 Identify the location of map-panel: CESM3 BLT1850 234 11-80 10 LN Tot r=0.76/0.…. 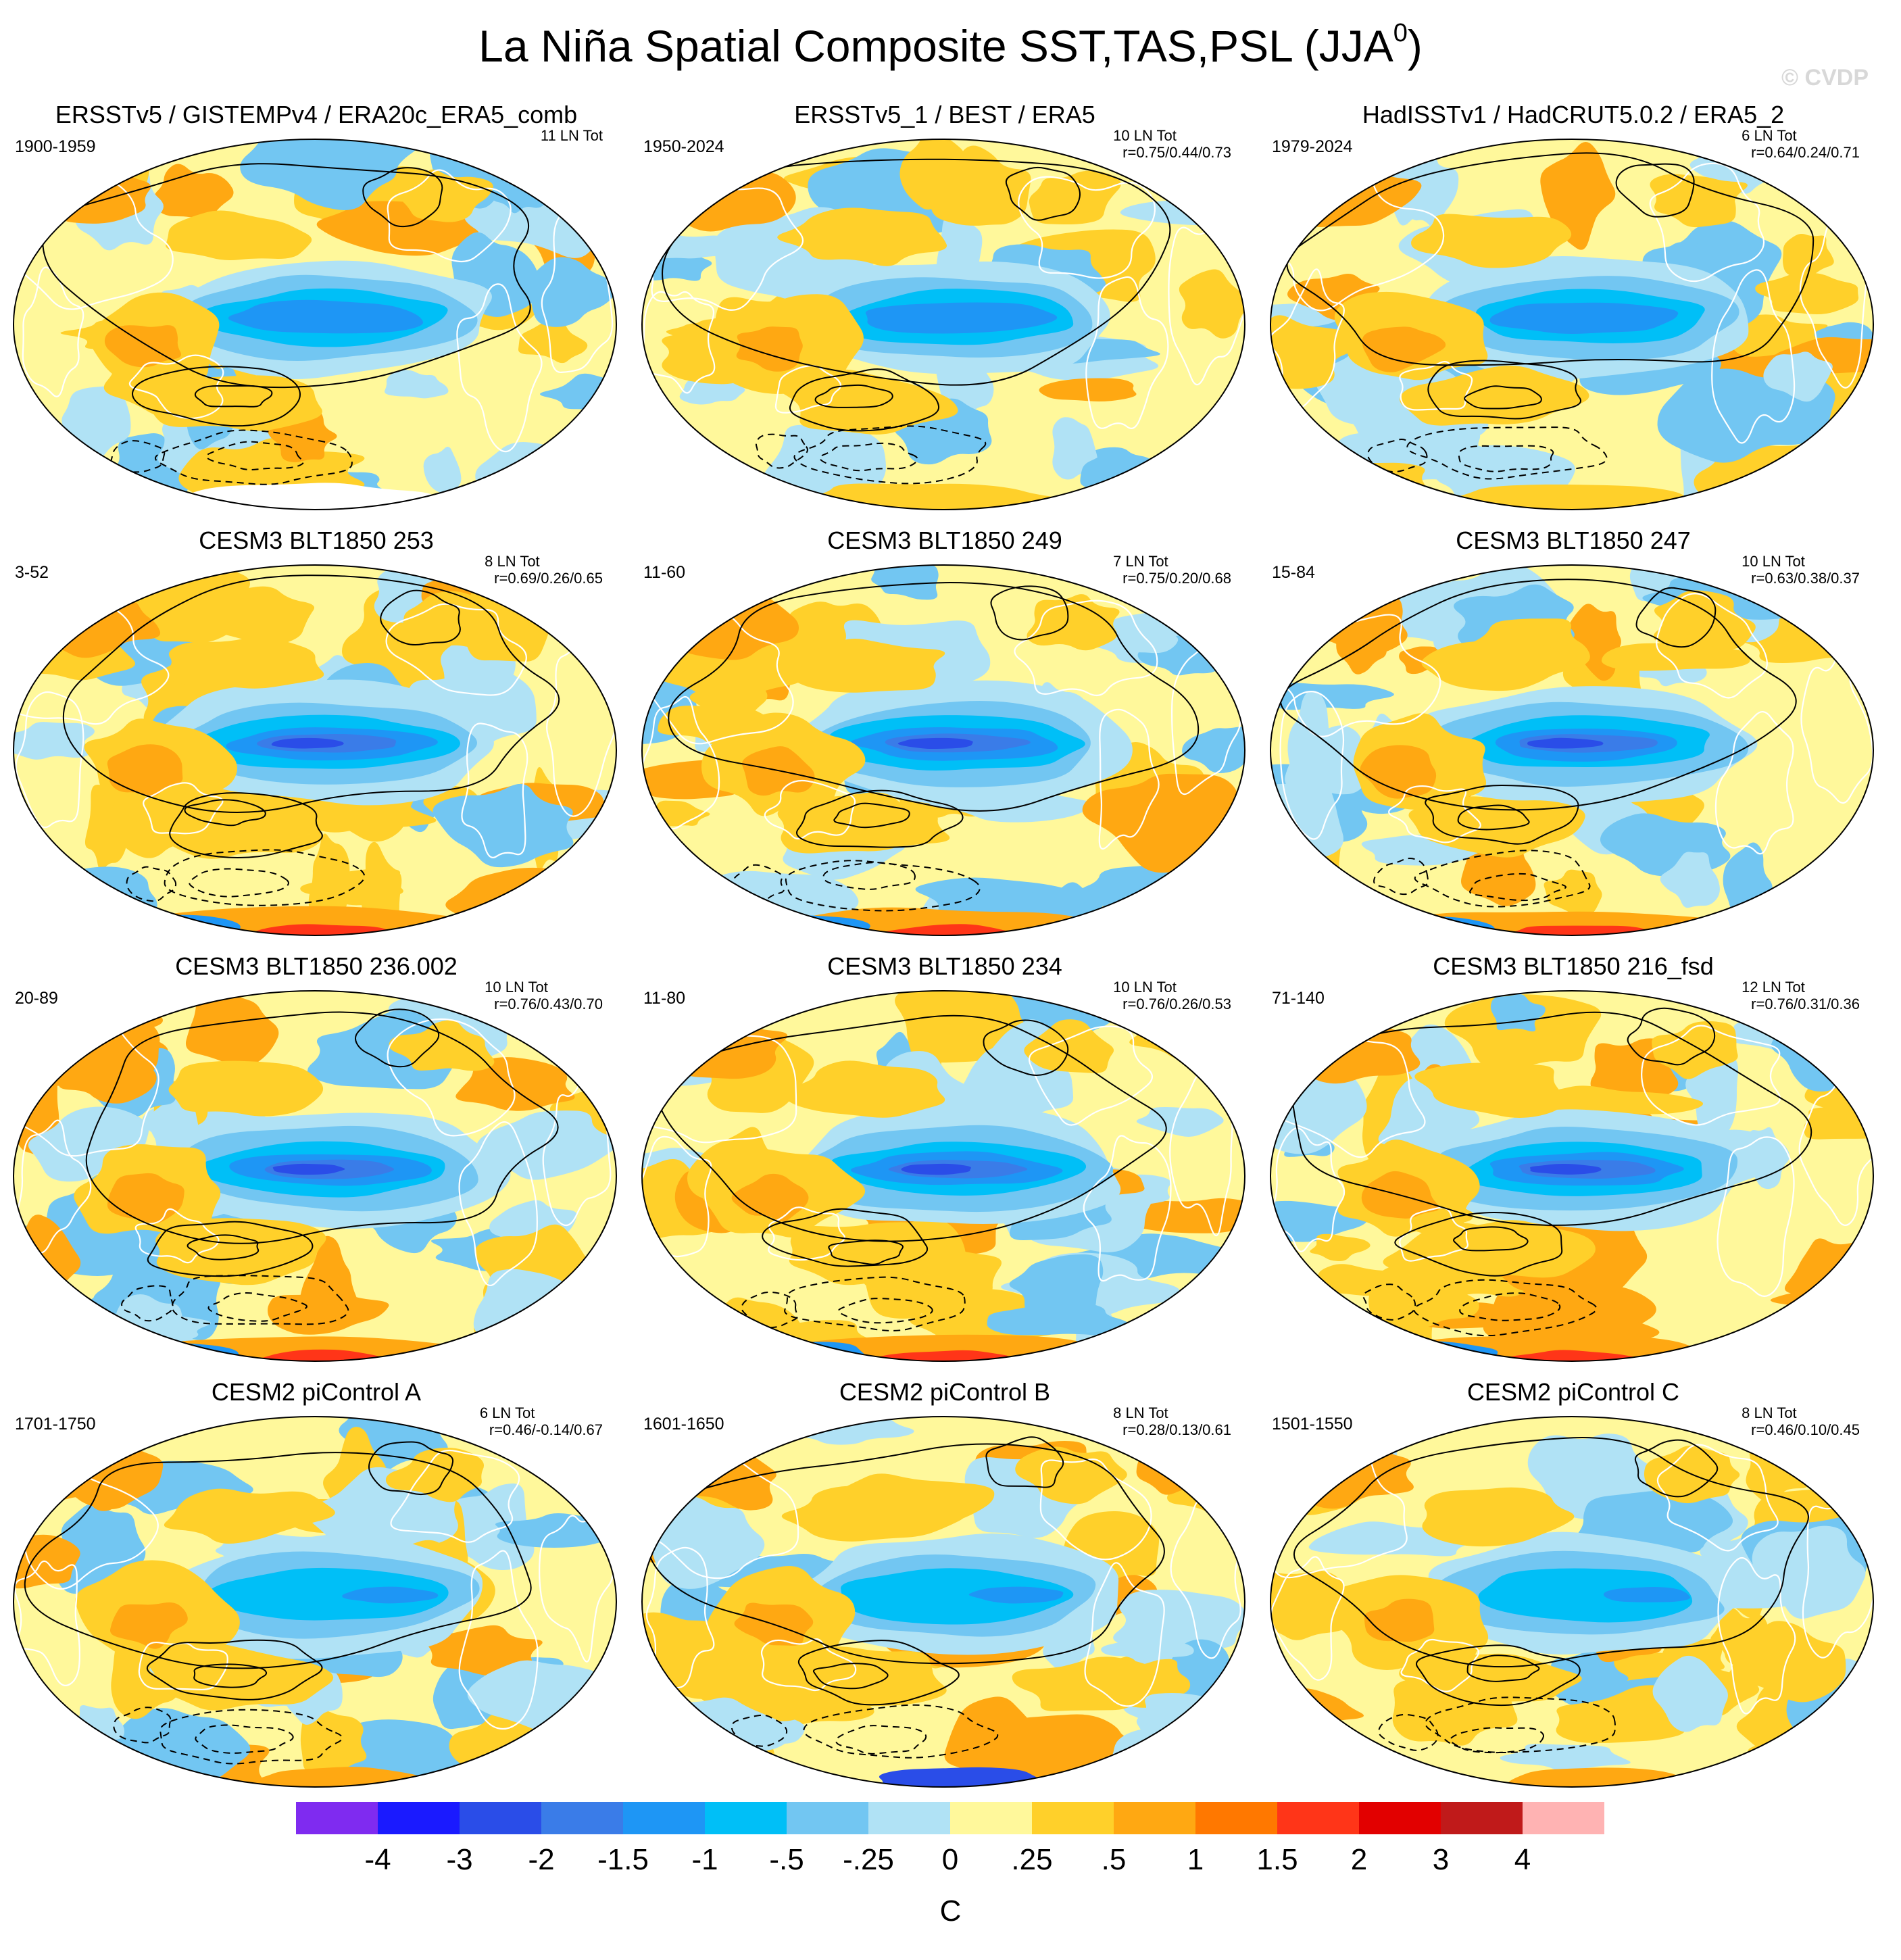
(945, 1157).